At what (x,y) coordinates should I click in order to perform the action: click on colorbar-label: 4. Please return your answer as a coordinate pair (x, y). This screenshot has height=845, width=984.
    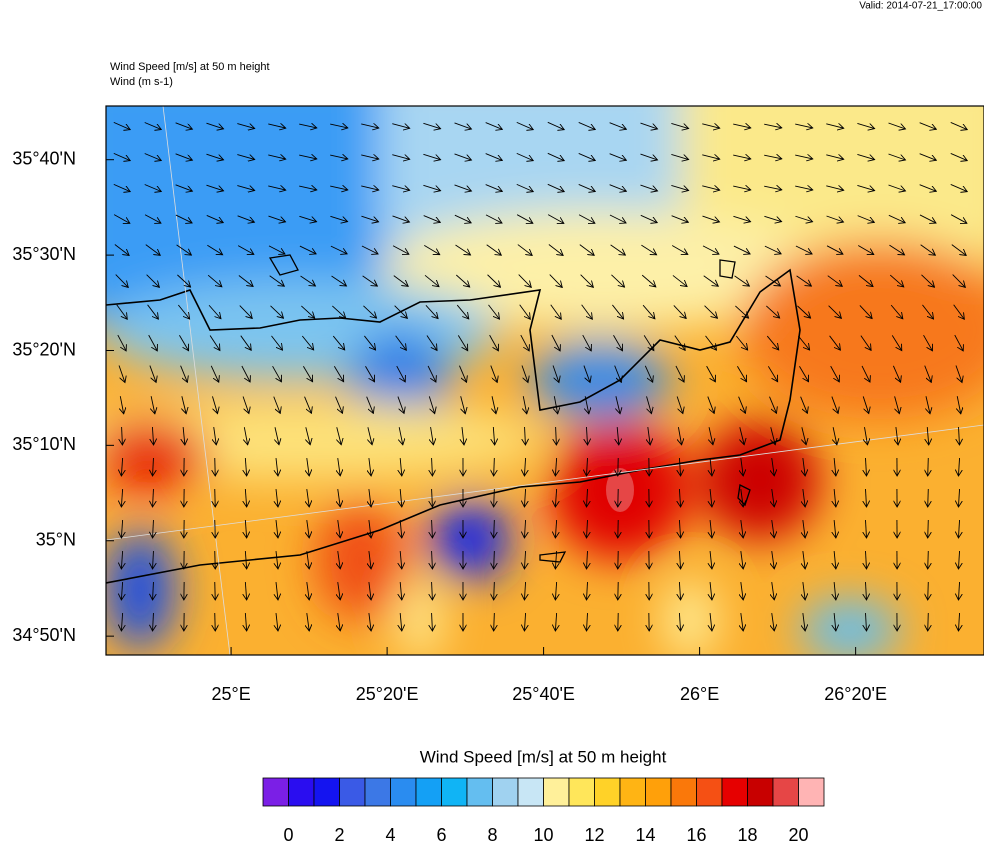
    Looking at the image, I should click on (390, 835).